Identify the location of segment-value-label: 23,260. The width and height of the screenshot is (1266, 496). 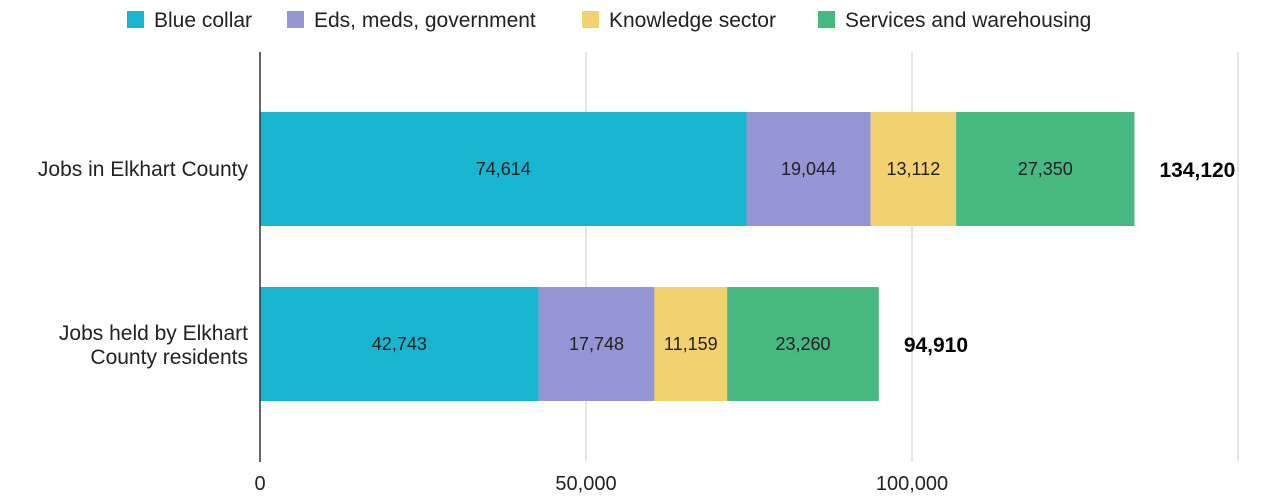
(802, 344).